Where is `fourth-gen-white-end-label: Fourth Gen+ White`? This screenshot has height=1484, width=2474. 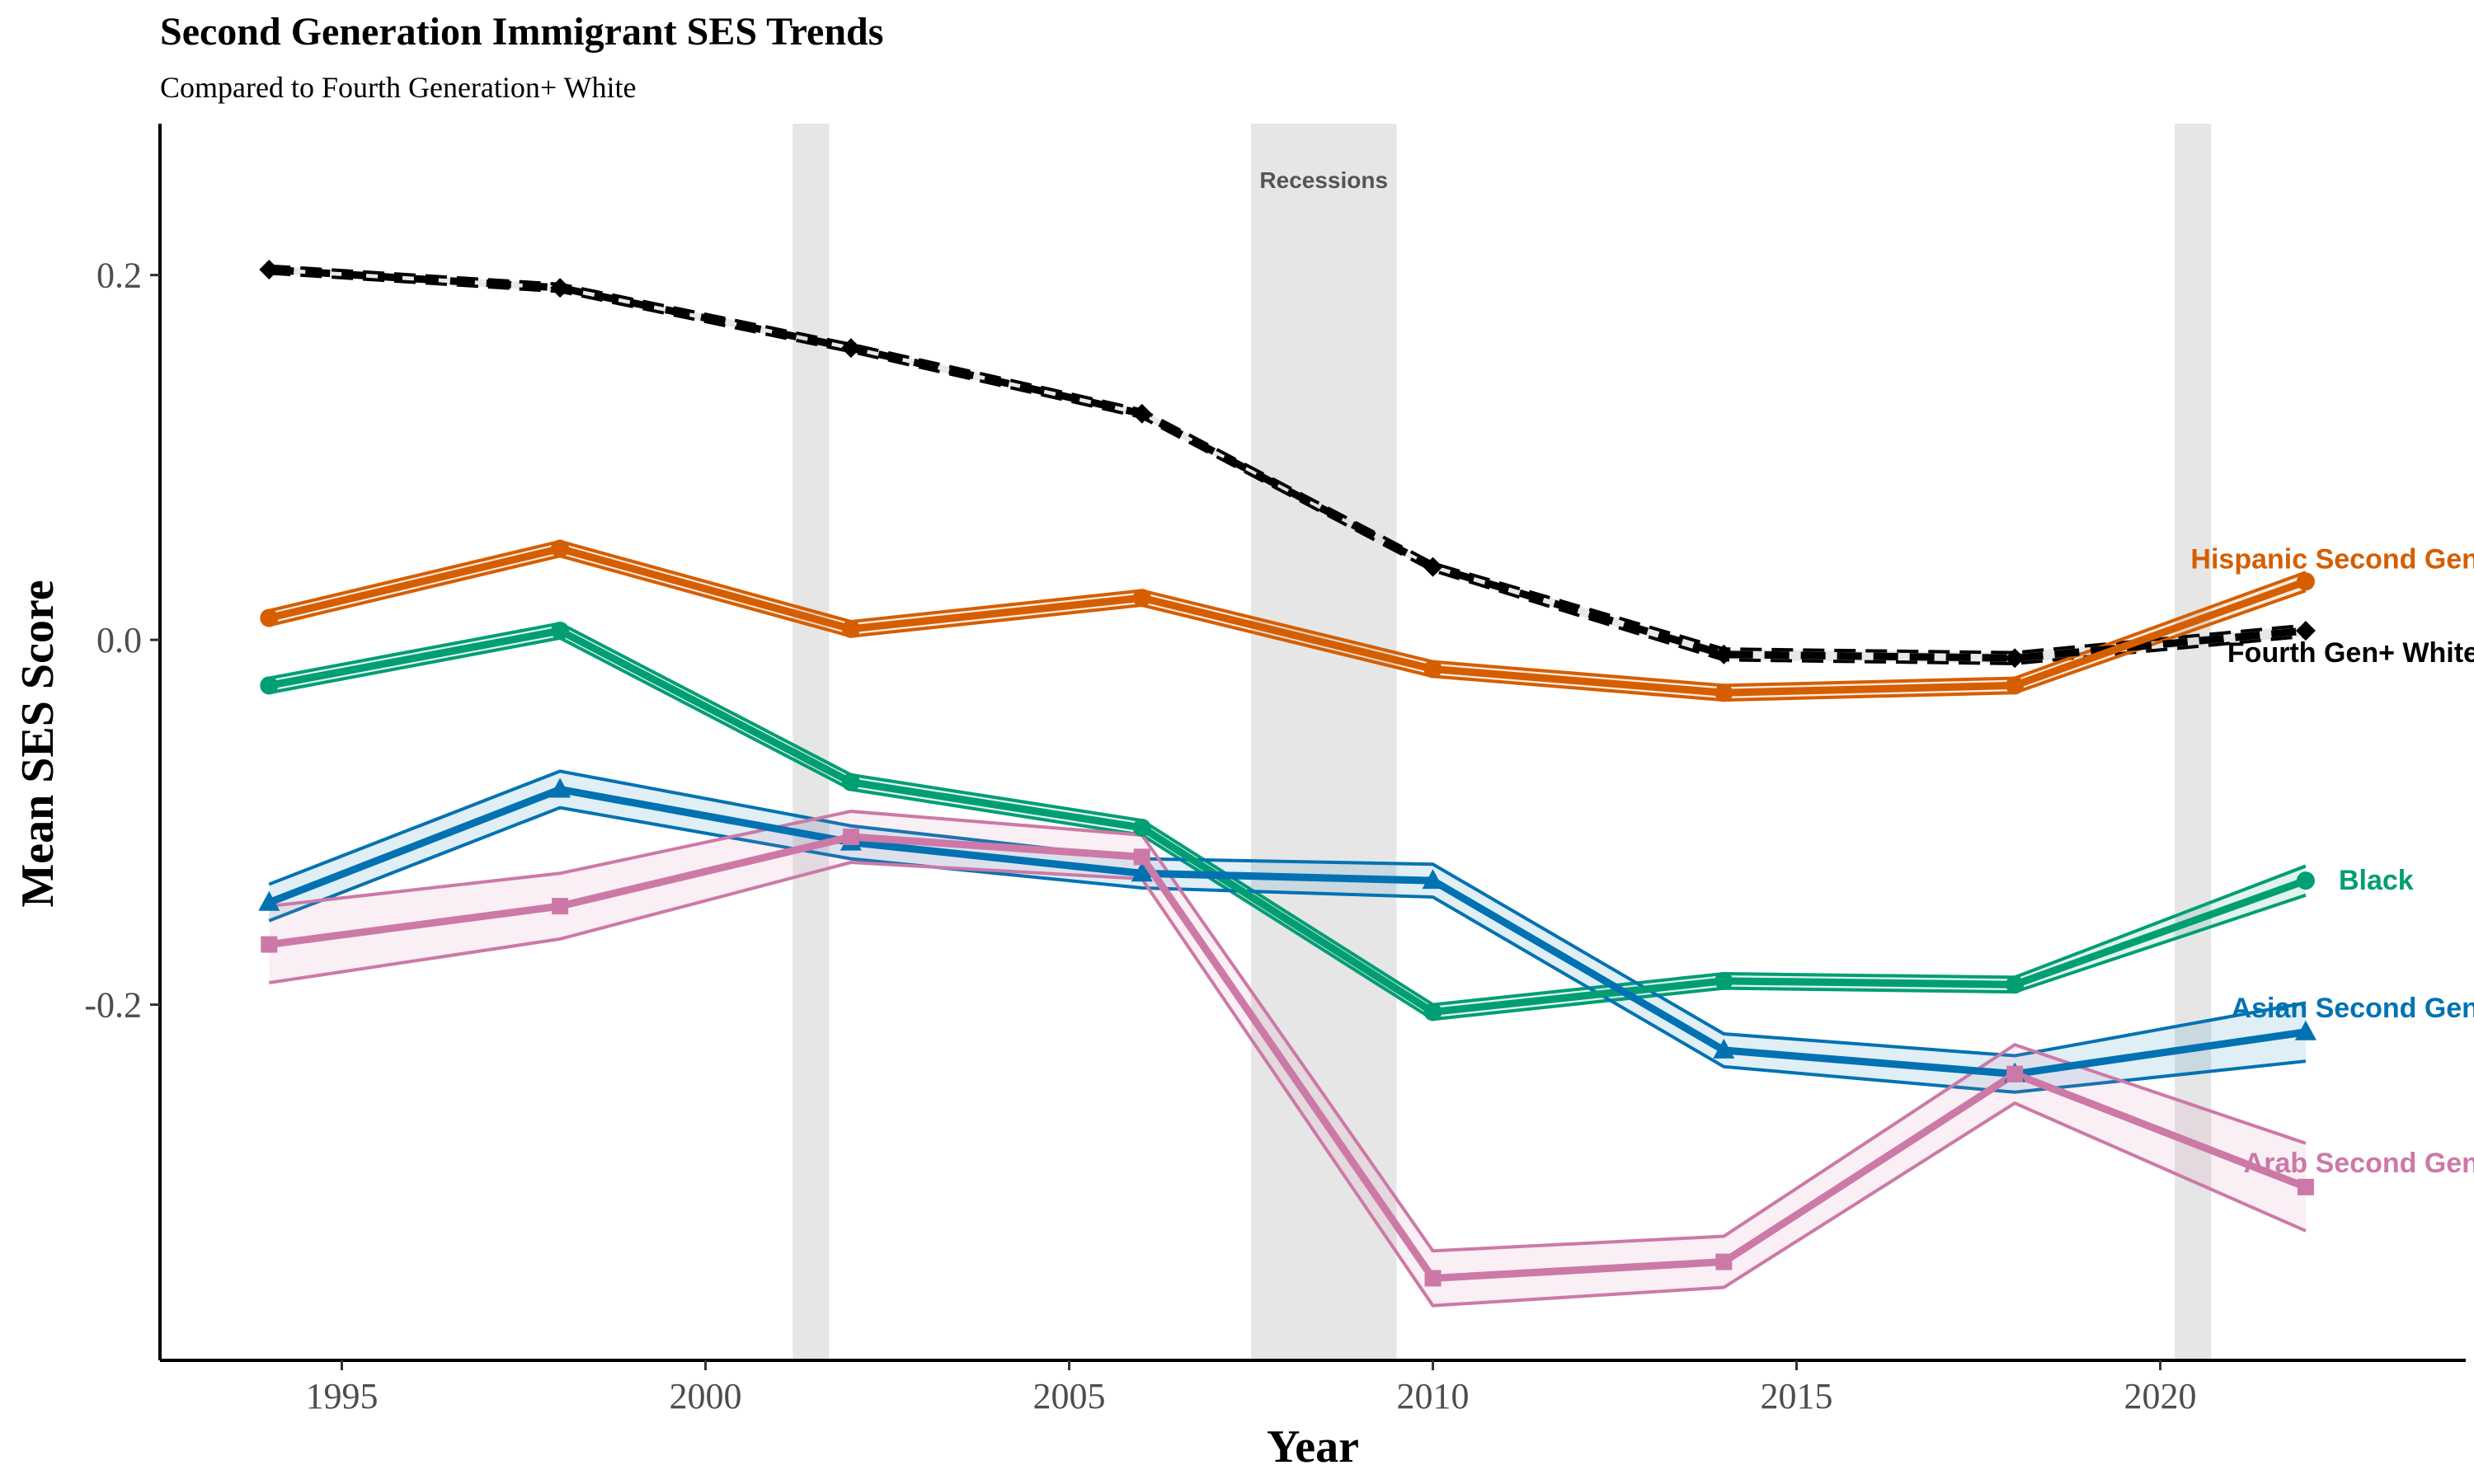
fourth-gen-white-end-label: Fourth Gen+ White is located at coordinates (2350, 653).